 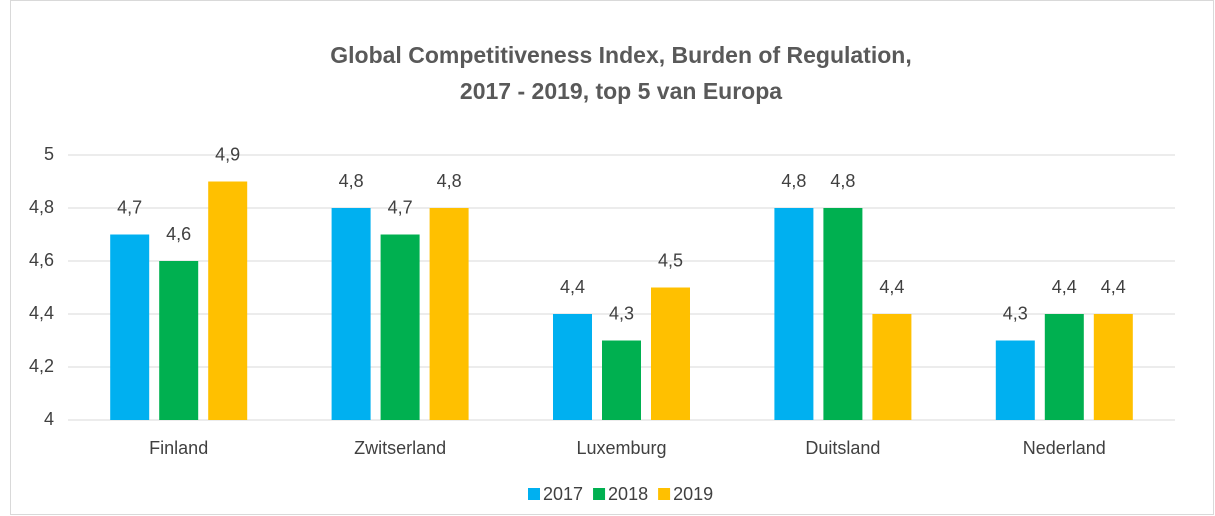 I want to click on y-tick-label: 4,4, so click(x=41, y=313).